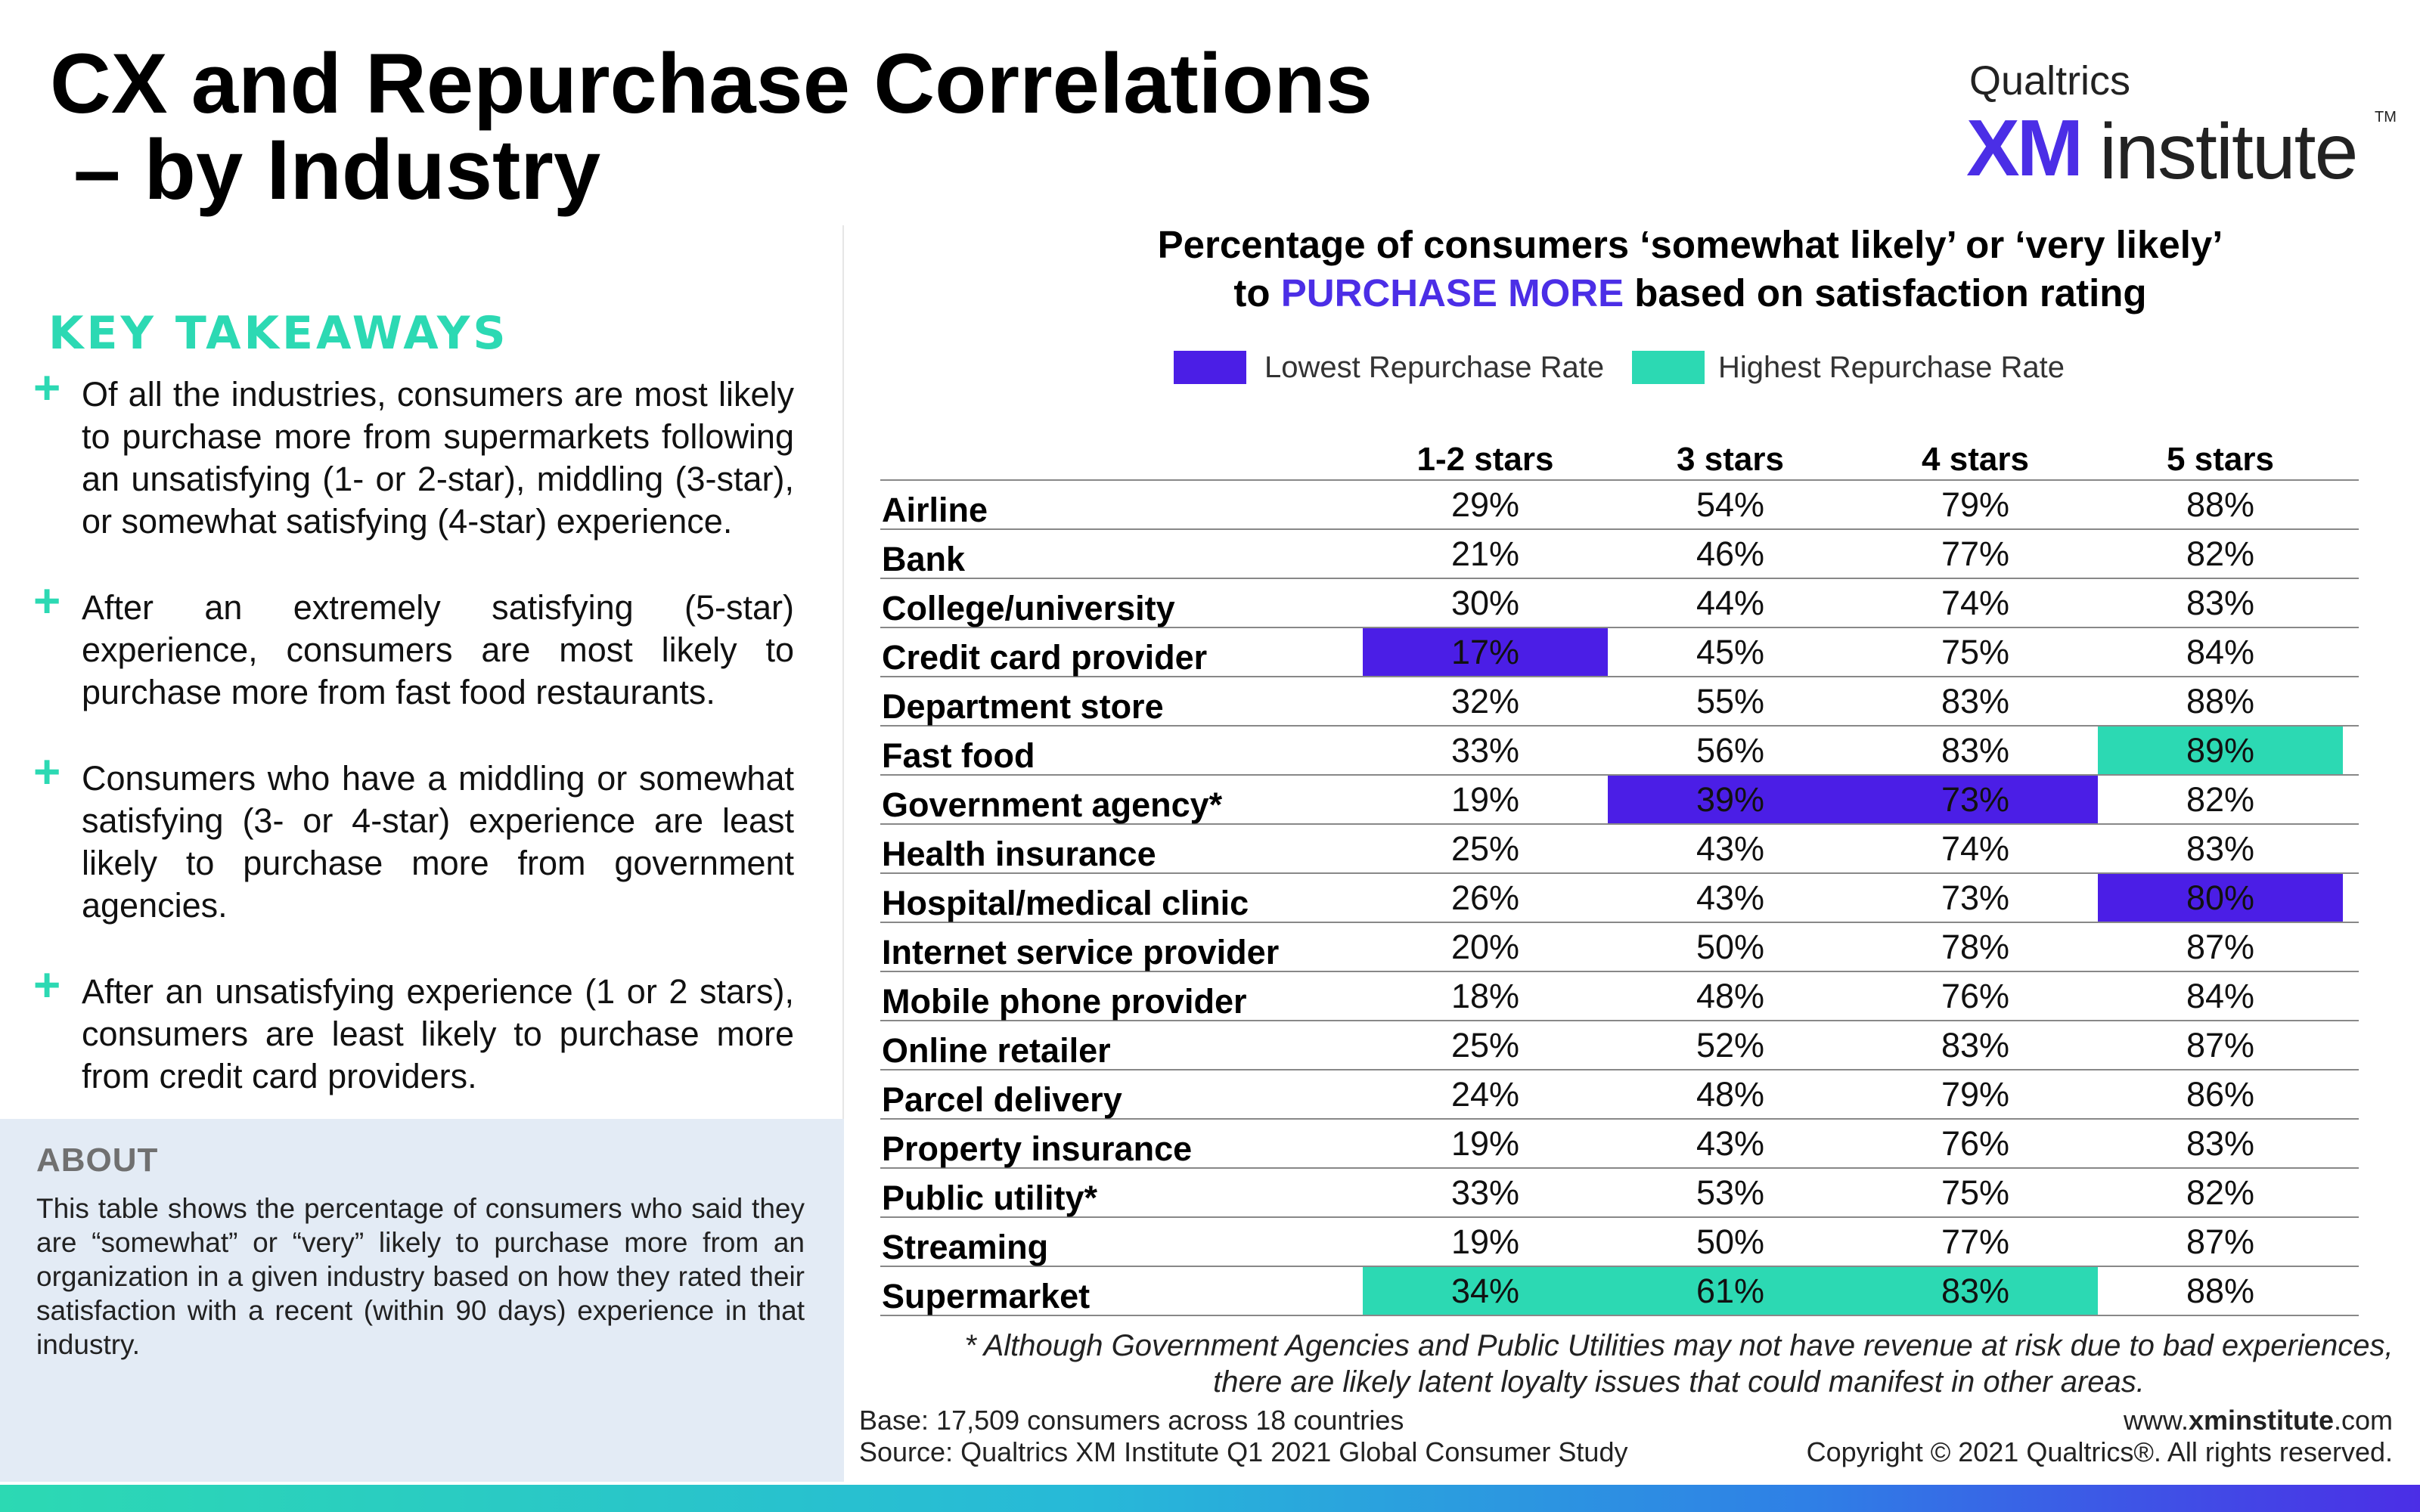 The image size is (2420, 1512). I want to click on website-link: www.xminstitute.com, so click(2100, 1420).